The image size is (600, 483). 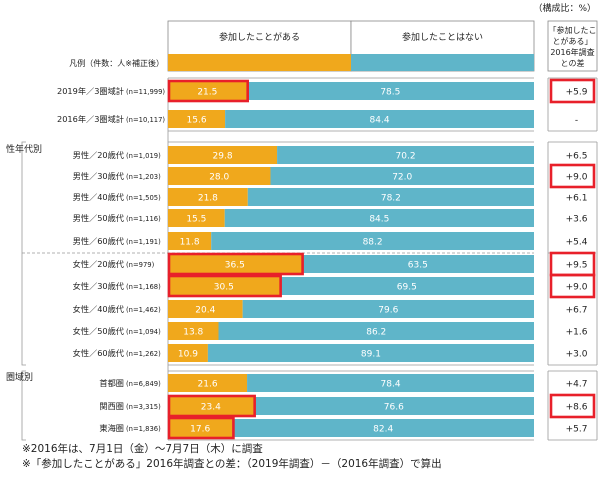 What do you see at coordinates (442, 37) in the screenshot?
I see `legend-label-no: 参加したことはない` at bounding box center [442, 37].